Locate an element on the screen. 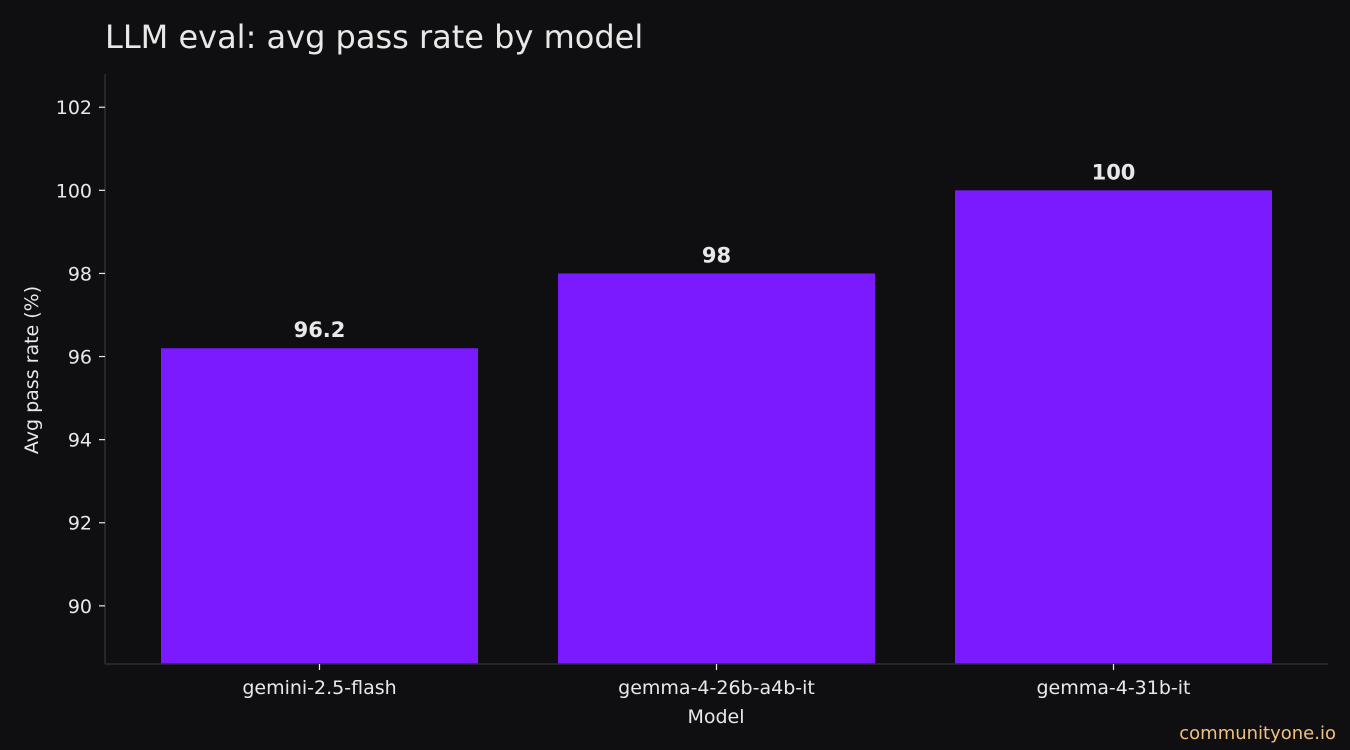 This screenshot has height=750, width=1350. chart-title: LLM eval: avg pass rate by model is located at coordinates (374, 37).